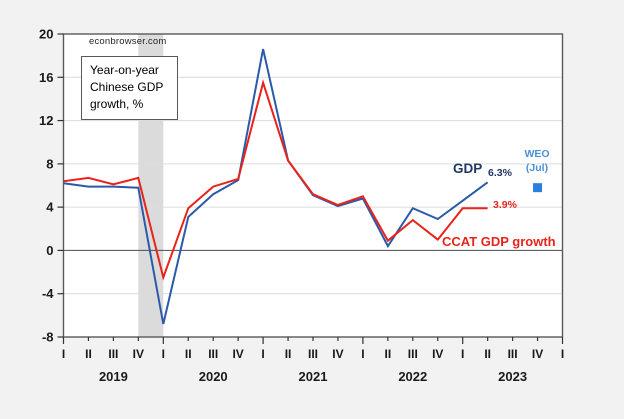  I want to click on y-tick-label: -8, so click(48, 337).